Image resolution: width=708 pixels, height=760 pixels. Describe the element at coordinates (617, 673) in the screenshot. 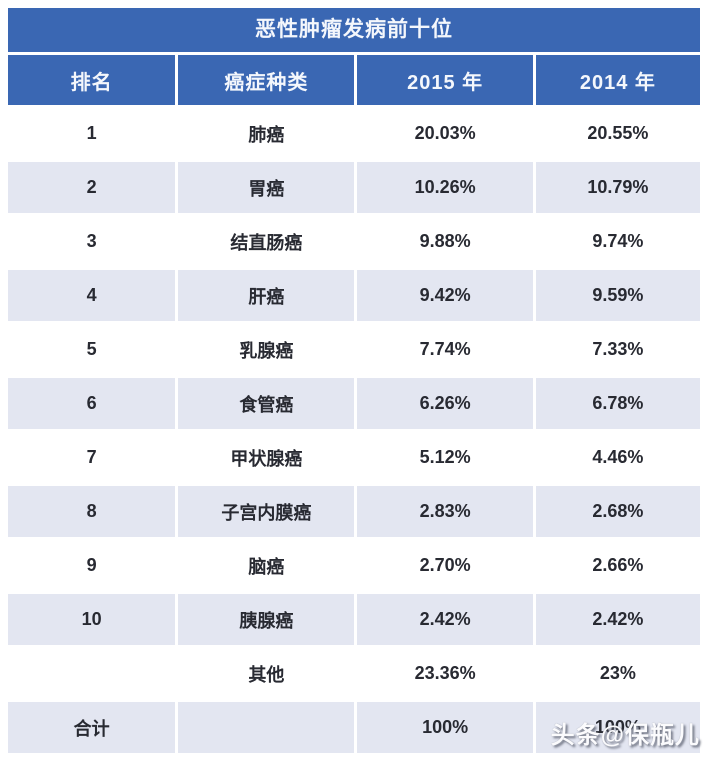

I see `value-2014-cell: 23%` at that location.